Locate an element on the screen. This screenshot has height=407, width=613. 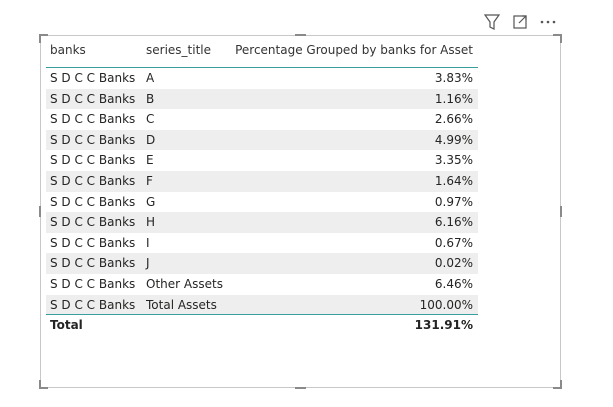
table-cell: B is located at coordinates (150, 98).